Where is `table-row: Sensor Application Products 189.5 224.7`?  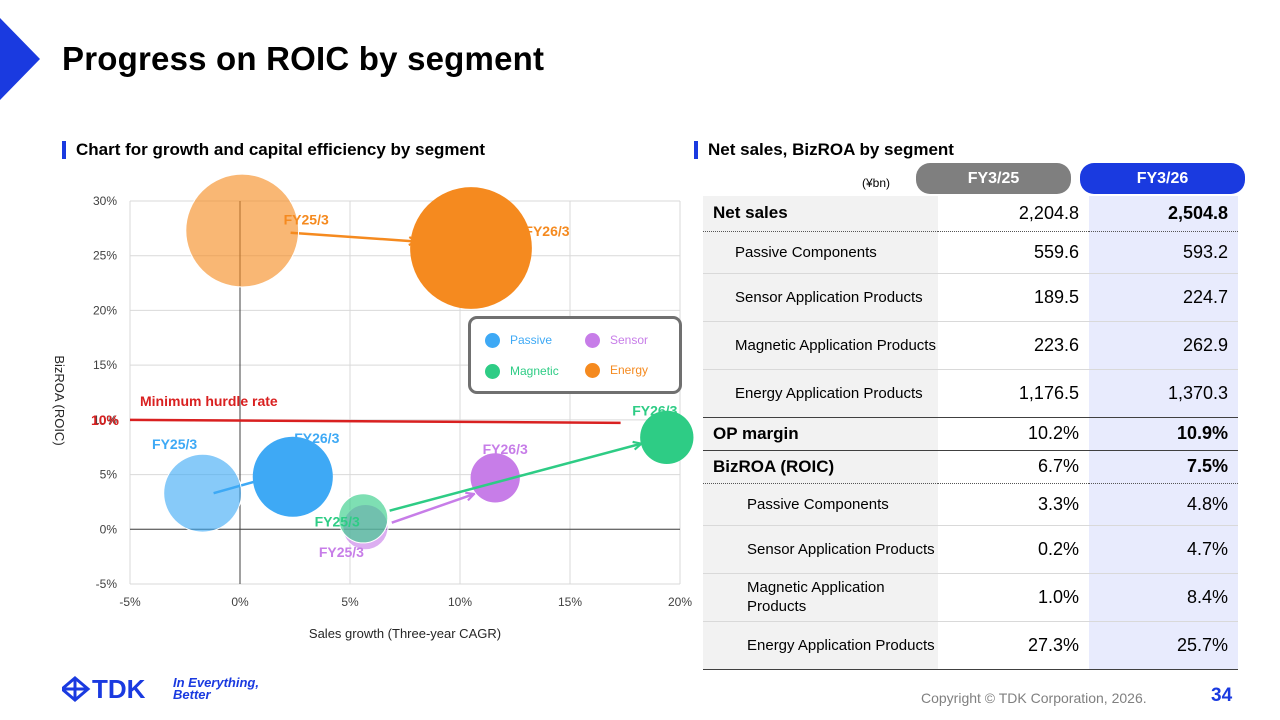
table-row: Sensor Application Products 189.5 224.7 is located at coordinates (970, 296).